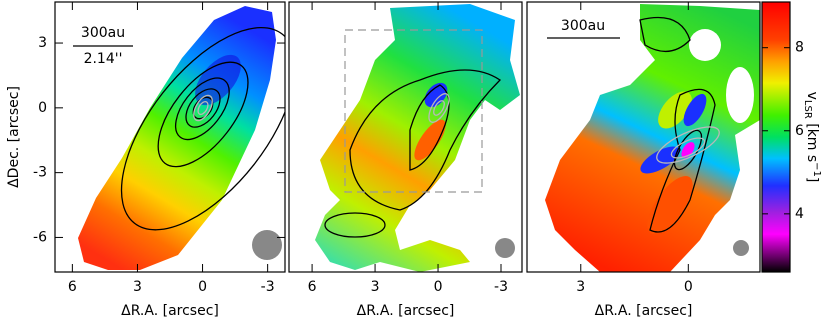 Image resolution: width=830 pixels, height=326 pixels. Describe the element at coordinates (799, 131) in the screenshot. I see `colorbar-tick-label: 6` at that location.